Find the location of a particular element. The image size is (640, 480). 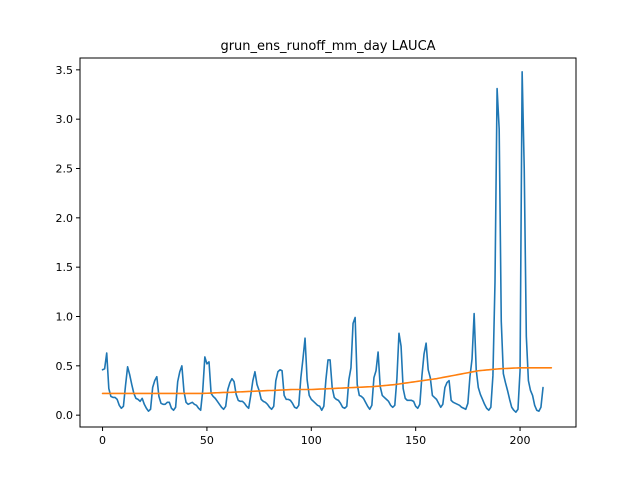

y-tick-label: 0.0 is located at coordinates (65, 415).